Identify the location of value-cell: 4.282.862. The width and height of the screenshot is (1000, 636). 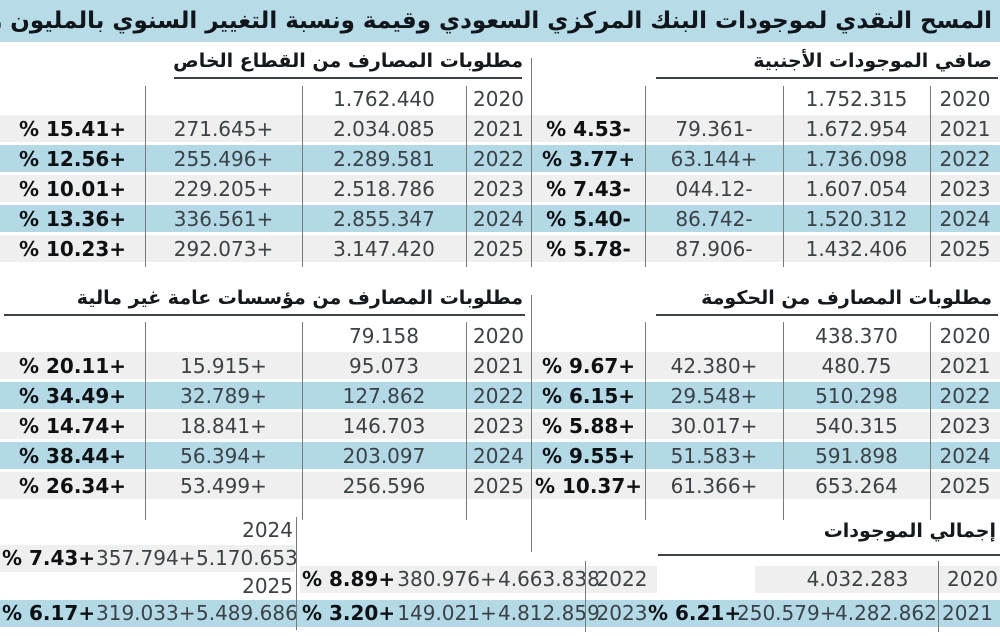
(886, 613).